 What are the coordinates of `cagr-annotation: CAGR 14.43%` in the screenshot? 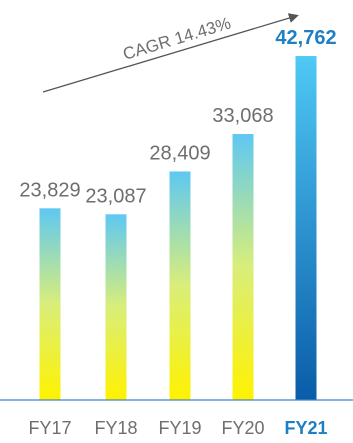 It's located at (170, 53).